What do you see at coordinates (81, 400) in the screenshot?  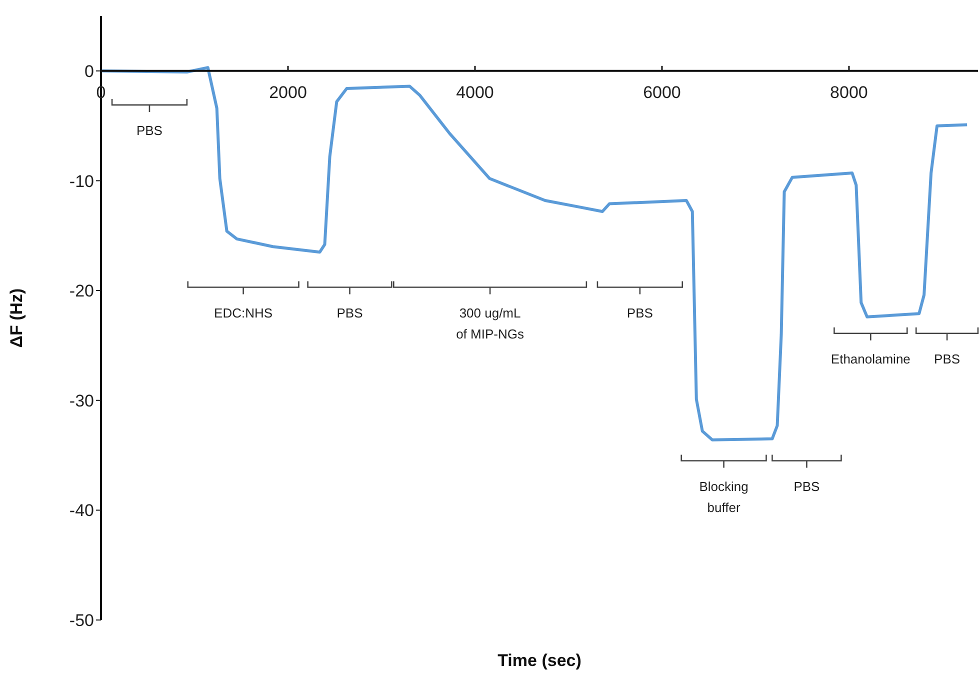 I see `y-tick-label: -30` at bounding box center [81, 400].